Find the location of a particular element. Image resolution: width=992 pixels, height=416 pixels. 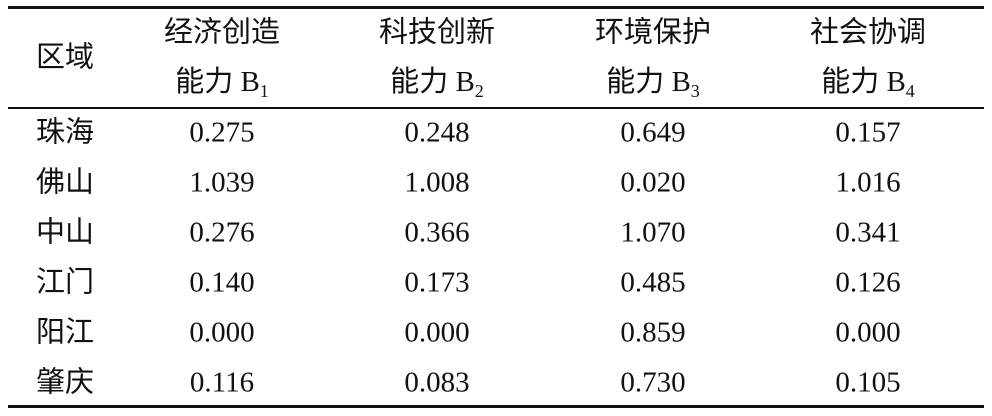

value-cell: 1.070 is located at coordinates (653, 232).